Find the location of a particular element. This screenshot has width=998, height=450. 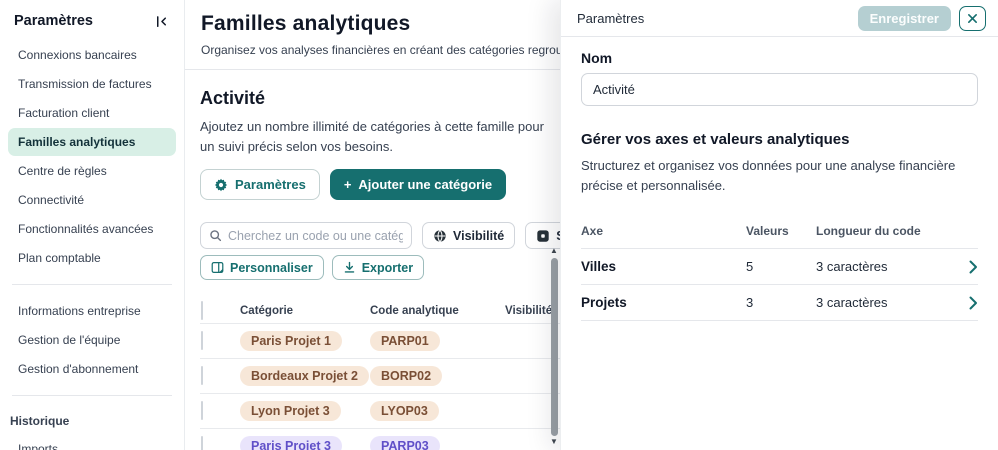

category-chip: Paris Projet 1 is located at coordinates (291, 341).